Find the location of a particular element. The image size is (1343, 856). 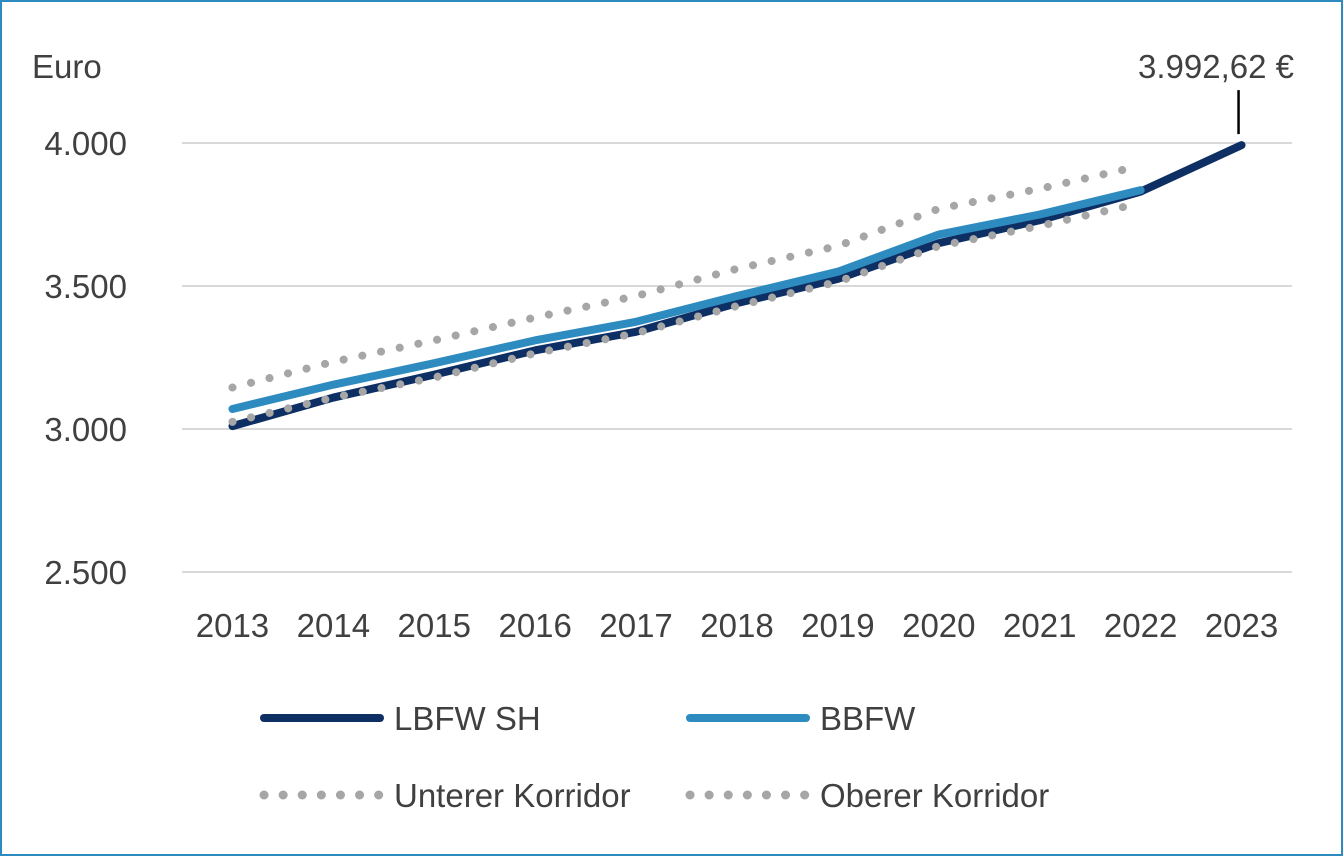

x-tick-label: 2013 is located at coordinates (232, 625).